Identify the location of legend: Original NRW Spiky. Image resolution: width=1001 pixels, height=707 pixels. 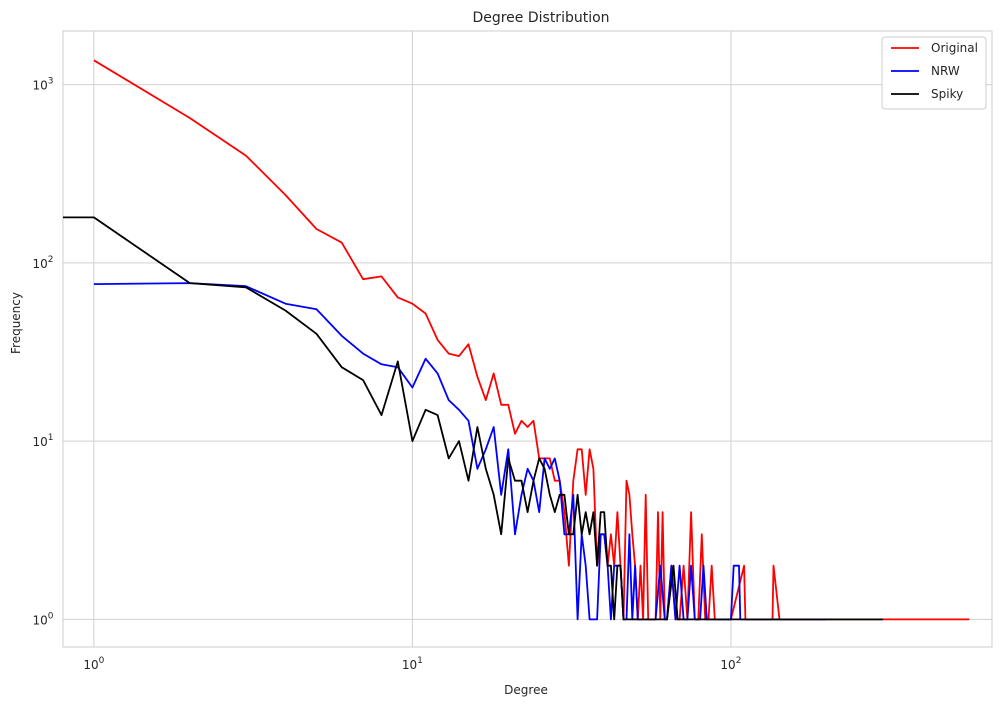
(934, 73).